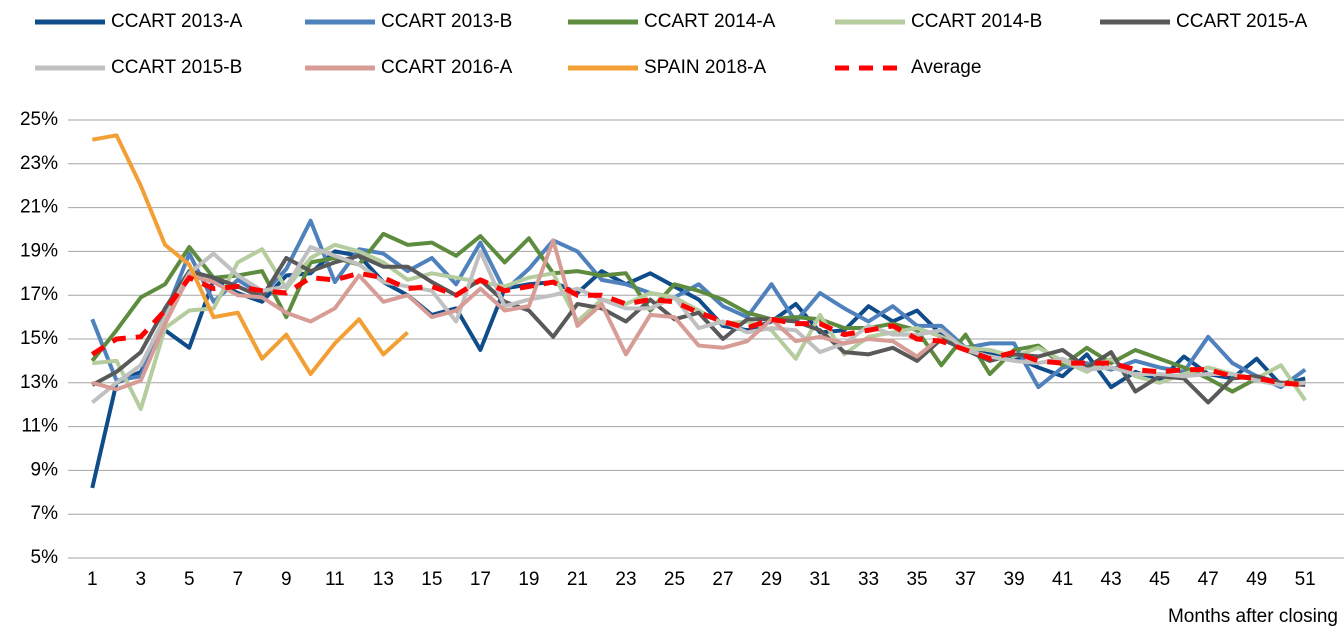 The width and height of the screenshot is (1344, 635). What do you see at coordinates (250, 255) in the screenshot?
I see `series-line` at bounding box center [250, 255].